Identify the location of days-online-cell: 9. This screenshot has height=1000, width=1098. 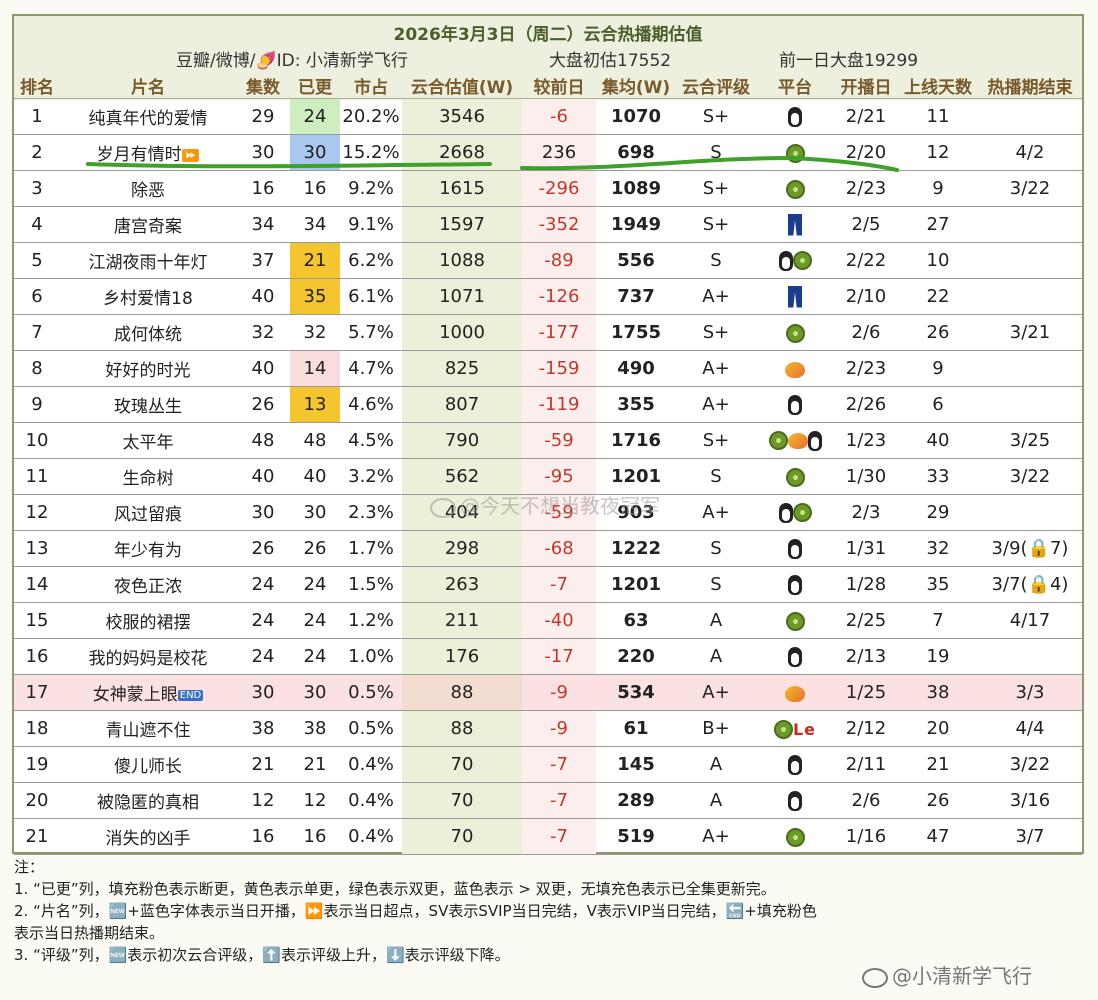
(938, 368).